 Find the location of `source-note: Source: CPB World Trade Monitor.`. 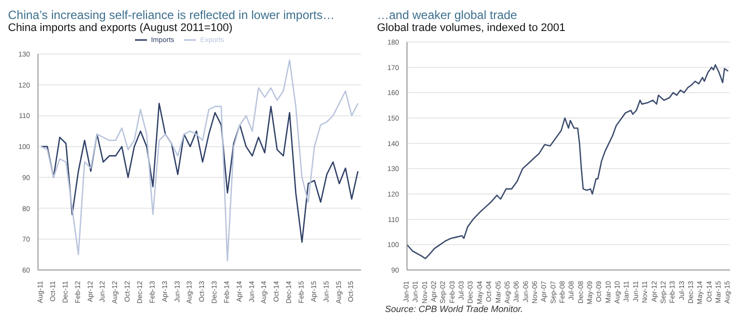

source-note: Source: CPB World Trade Monitor. is located at coordinates (454, 309).